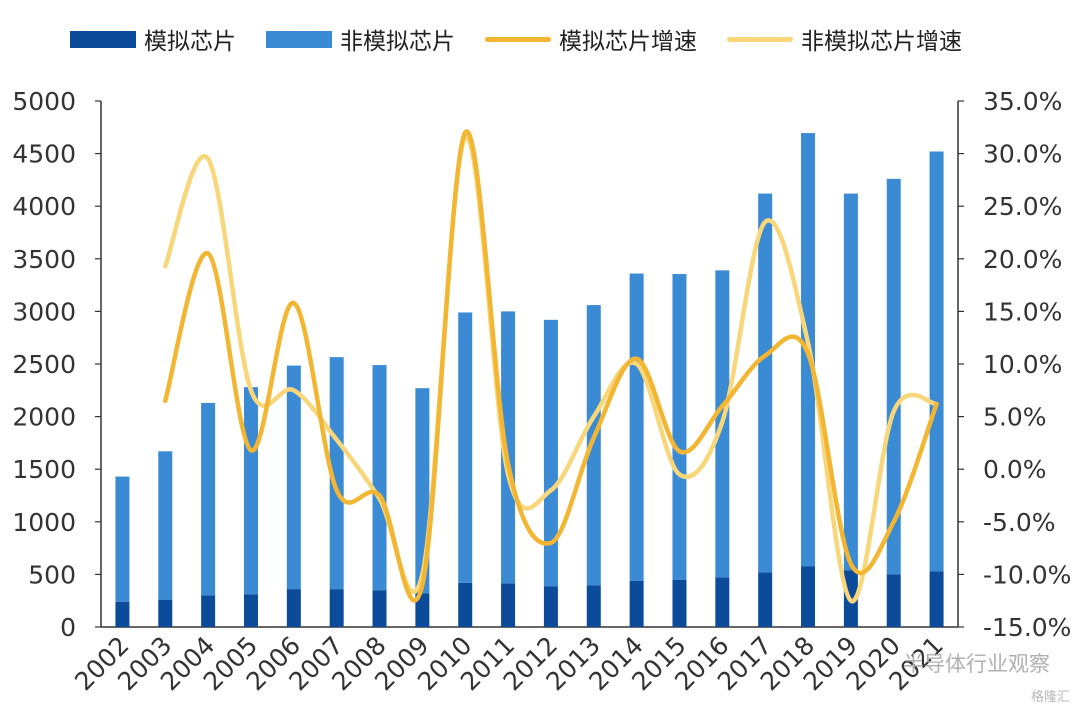 Image resolution: width=1080 pixels, height=715 pixels. What do you see at coordinates (44, 417) in the screenshot?
I see `y-left-tick-label: 2000` at bounding box center [44, 417].